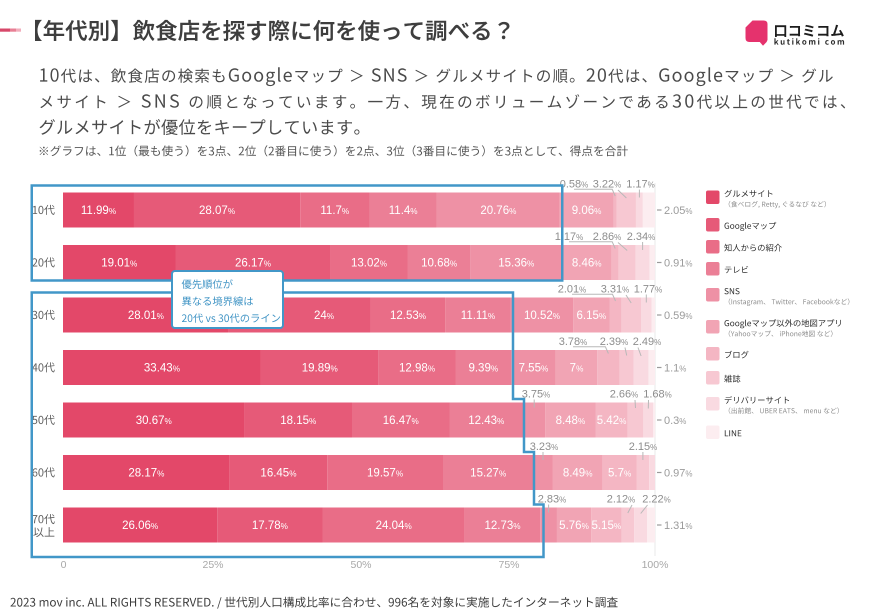 This screenshot has height=615, width=870. Describe the element at coordinates (641, 237) in the screenshot. I see `svg-text: 2.34%` at that location.